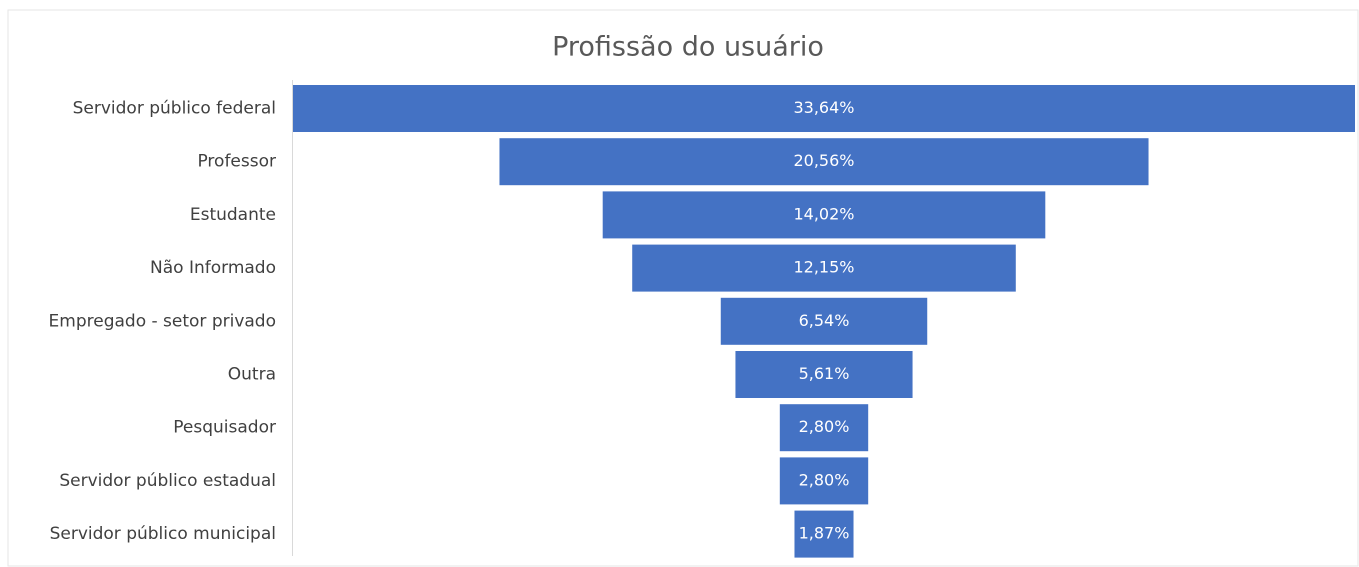 This screenshot has height=567, width=1359. I want to click on data-label: 6,54%, so click(824, 320).